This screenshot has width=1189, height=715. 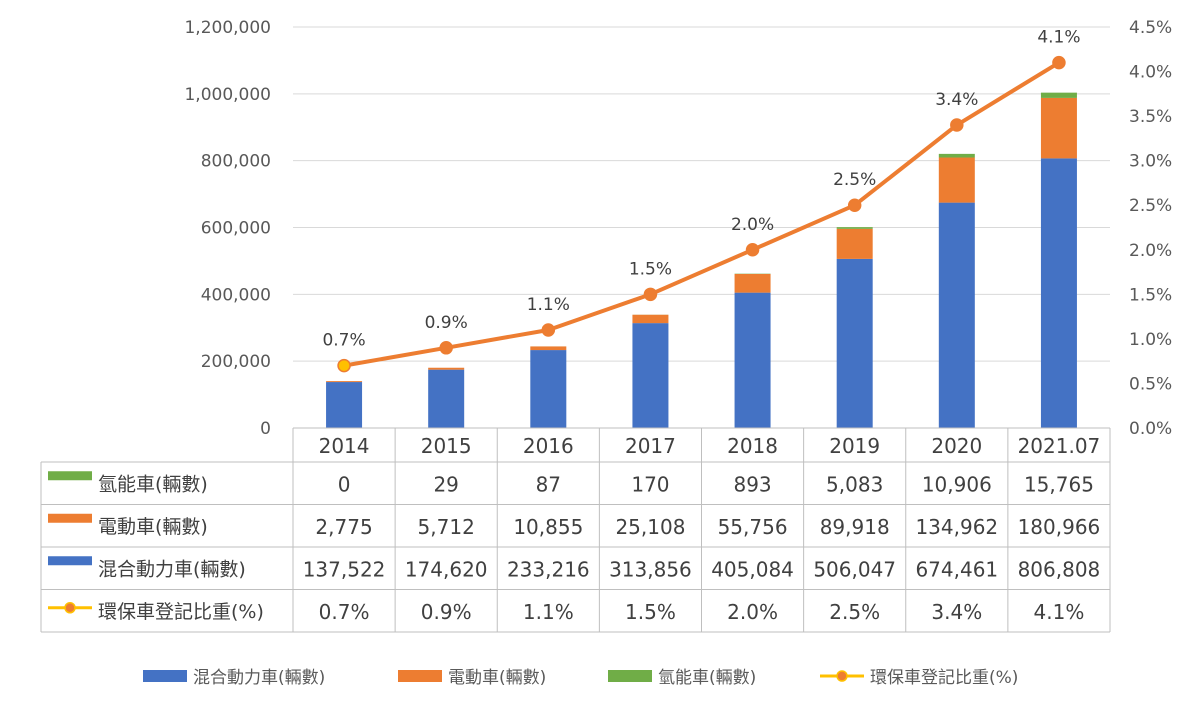 What do you see at coordinates (259, 678) in the screenshot?
I see `legend-label: 混合動力車(輛數)` at bounding box center [259, 678].